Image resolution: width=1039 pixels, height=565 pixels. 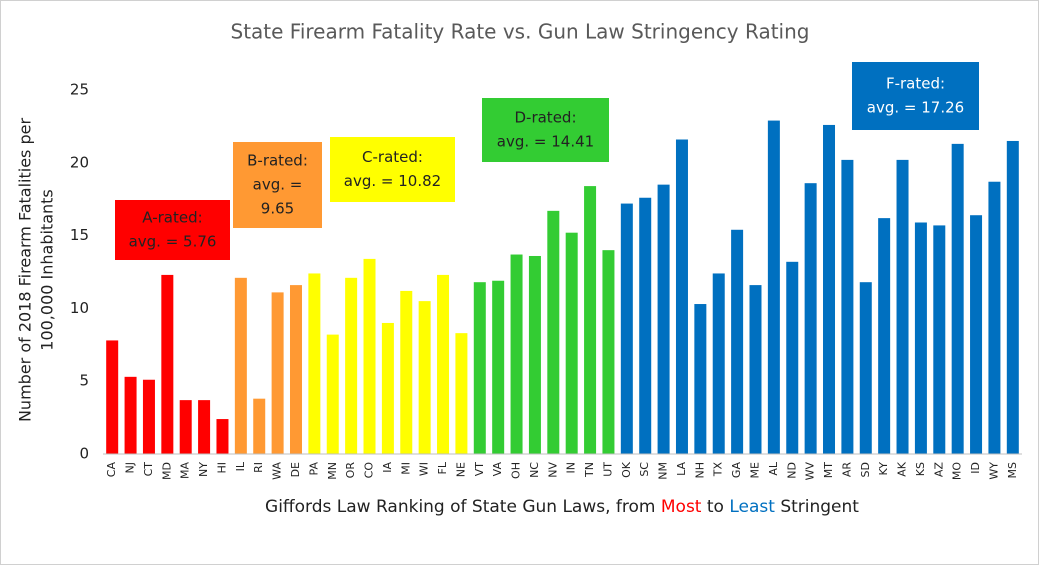 I want to click on x-tick-label: VA, so click(x=497, y=469).